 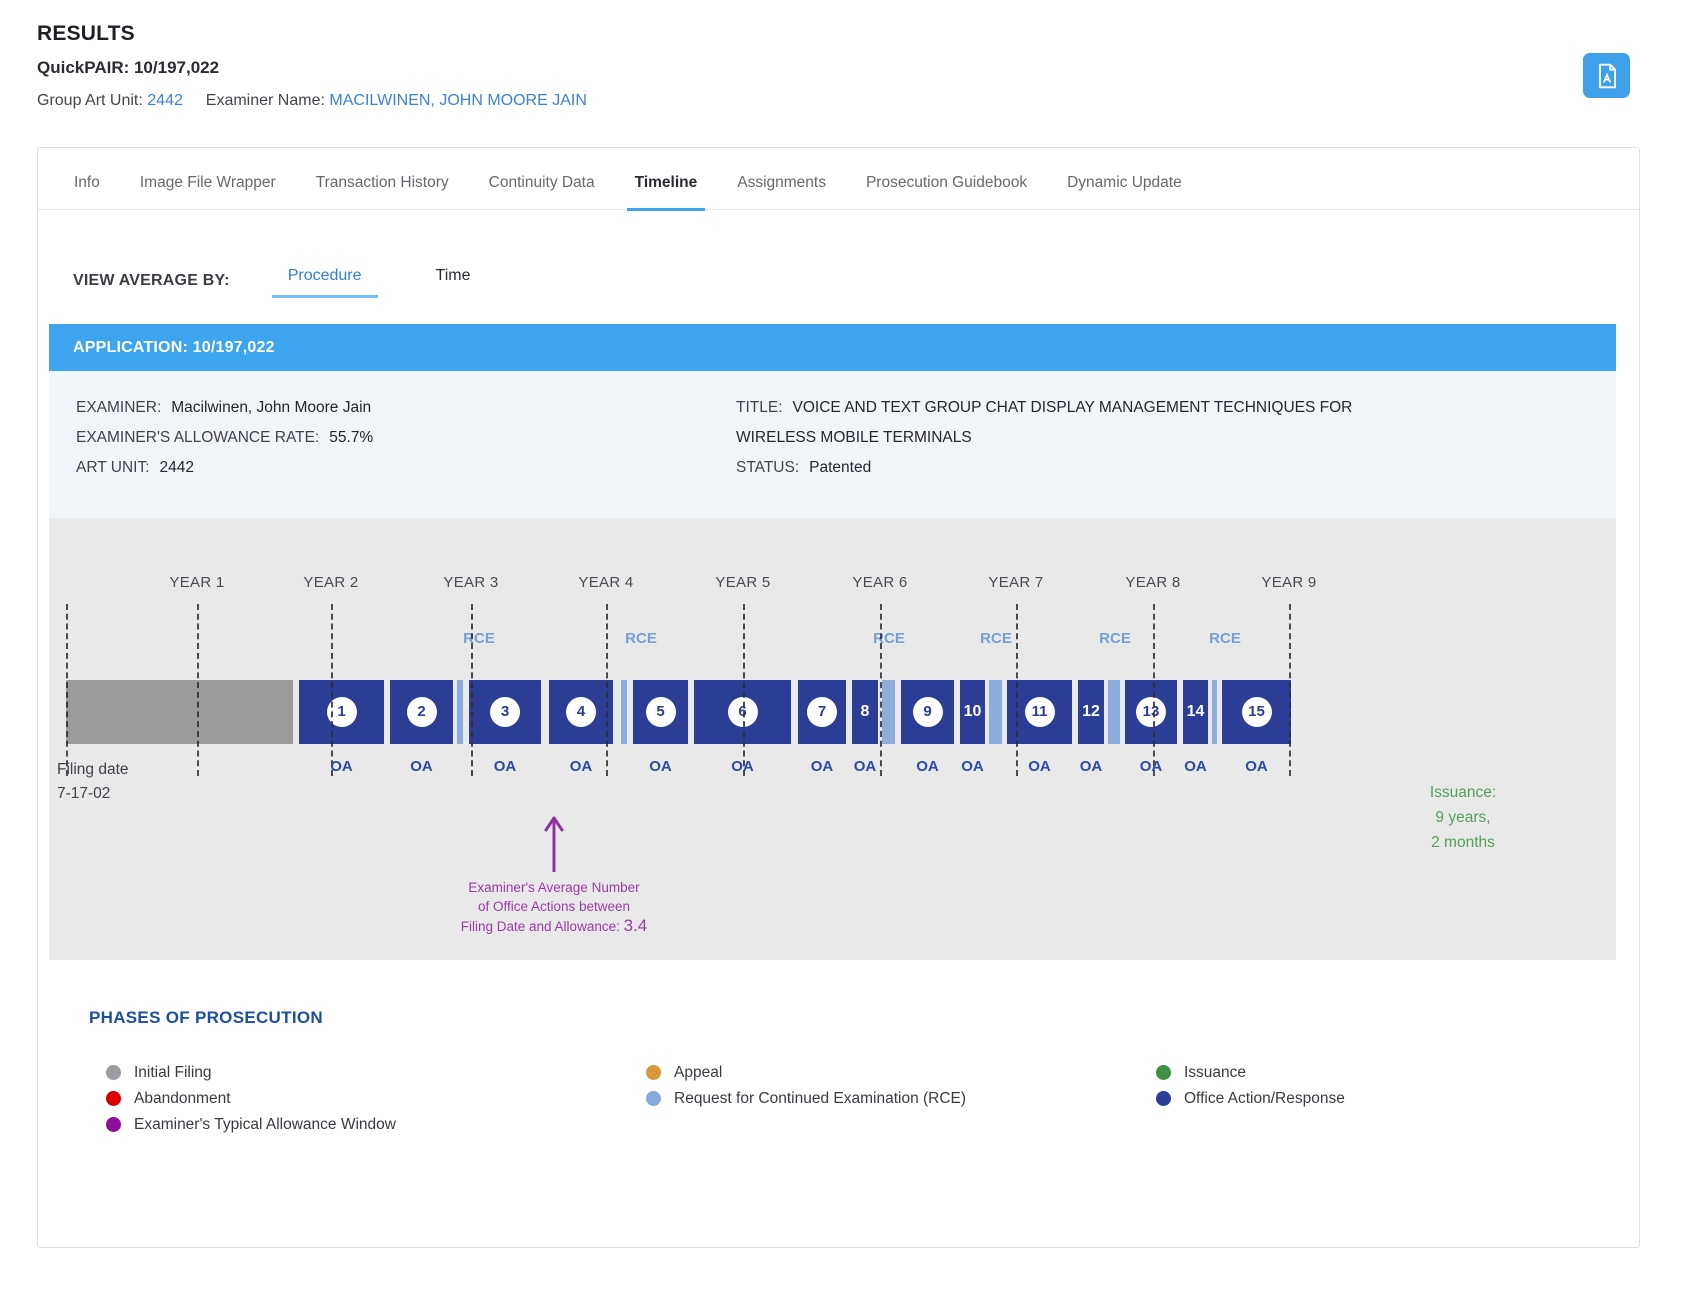 I want to click on examiner-name-link: MACILWINEN, JOHN MOORE JAIN, so click(x=458, y=100).